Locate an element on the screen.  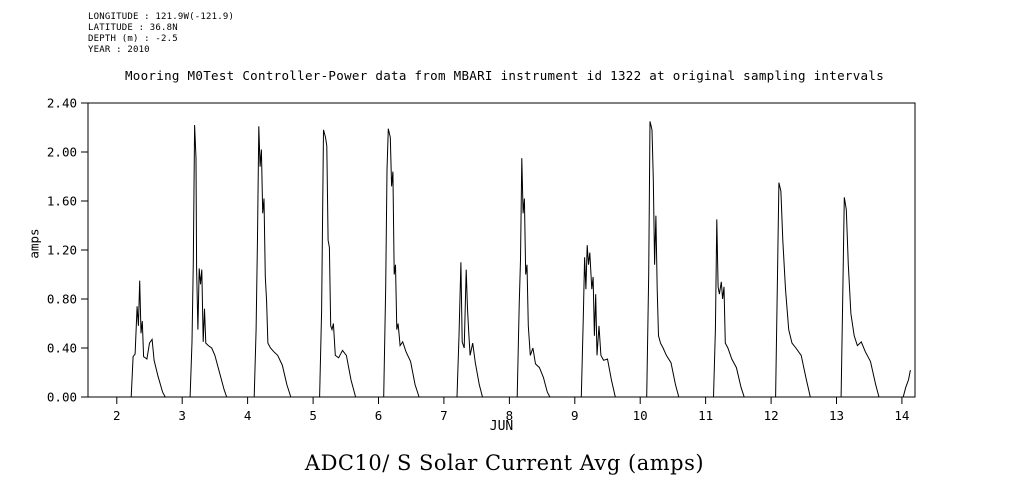
x-tick-label: 4 is located at coordinates (248, 415).